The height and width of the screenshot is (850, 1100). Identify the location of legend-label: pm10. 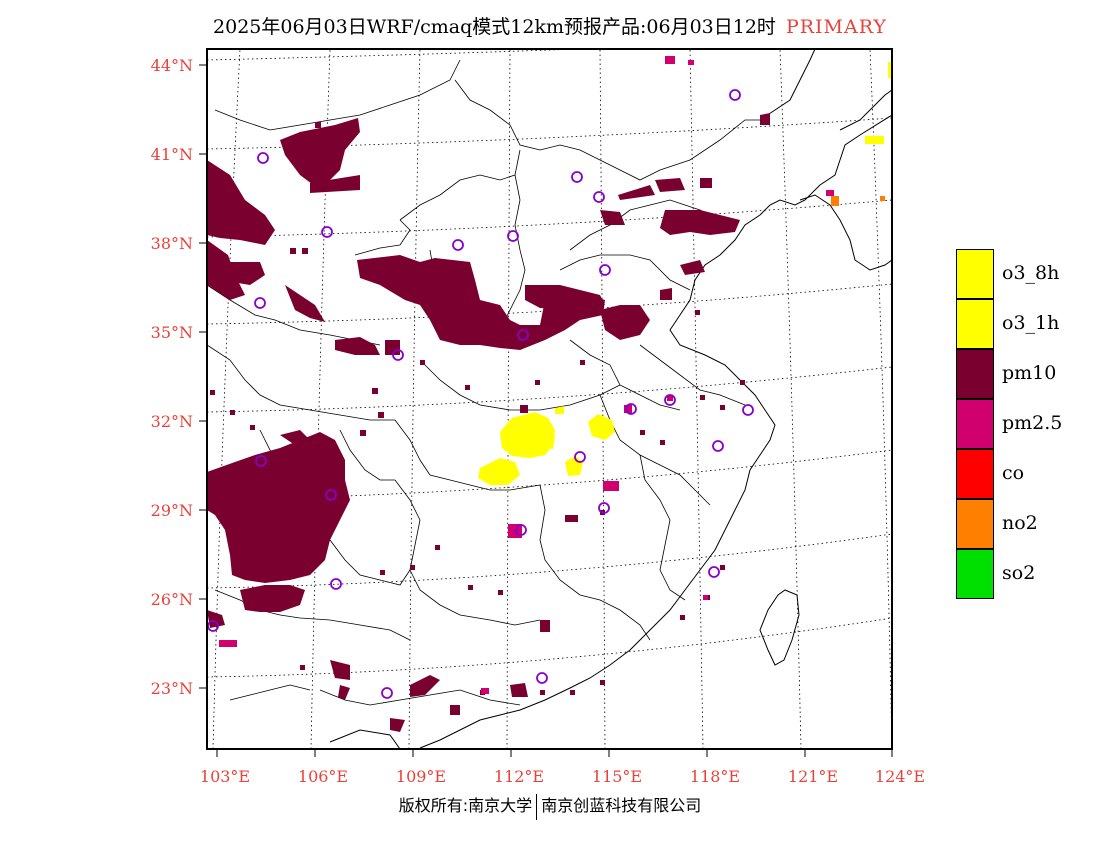
(1029, 373).